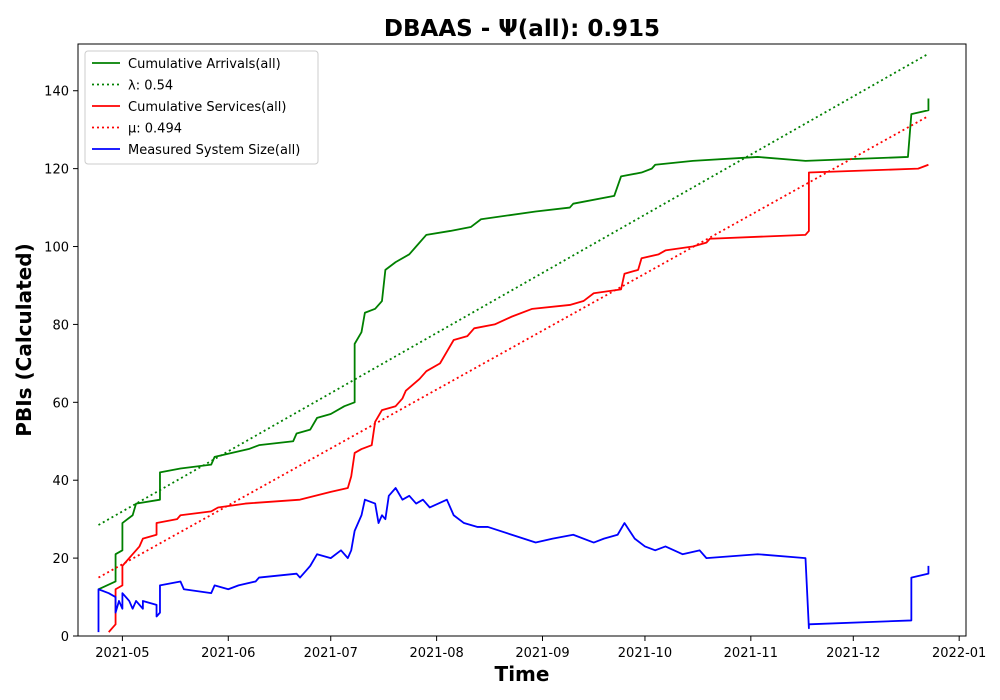 The width and height of the screenshot is (1000, 700). Describe the element at coordinates (60, 559) in the screenshot. I see `y-tick-label: 20` at that location.